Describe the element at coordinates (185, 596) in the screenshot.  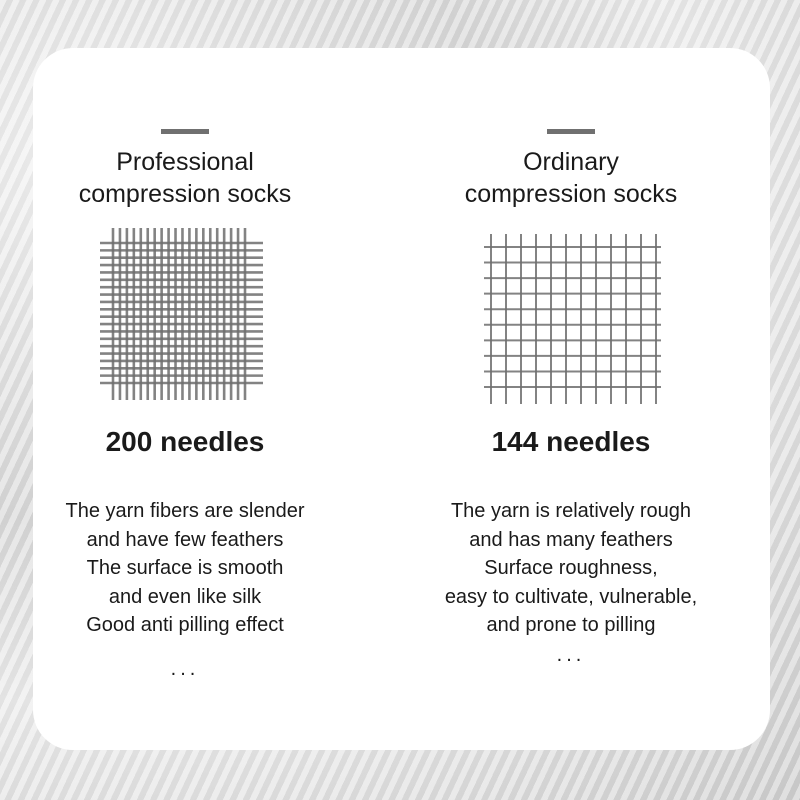
I see `desc-line: and even like silk` at that location.